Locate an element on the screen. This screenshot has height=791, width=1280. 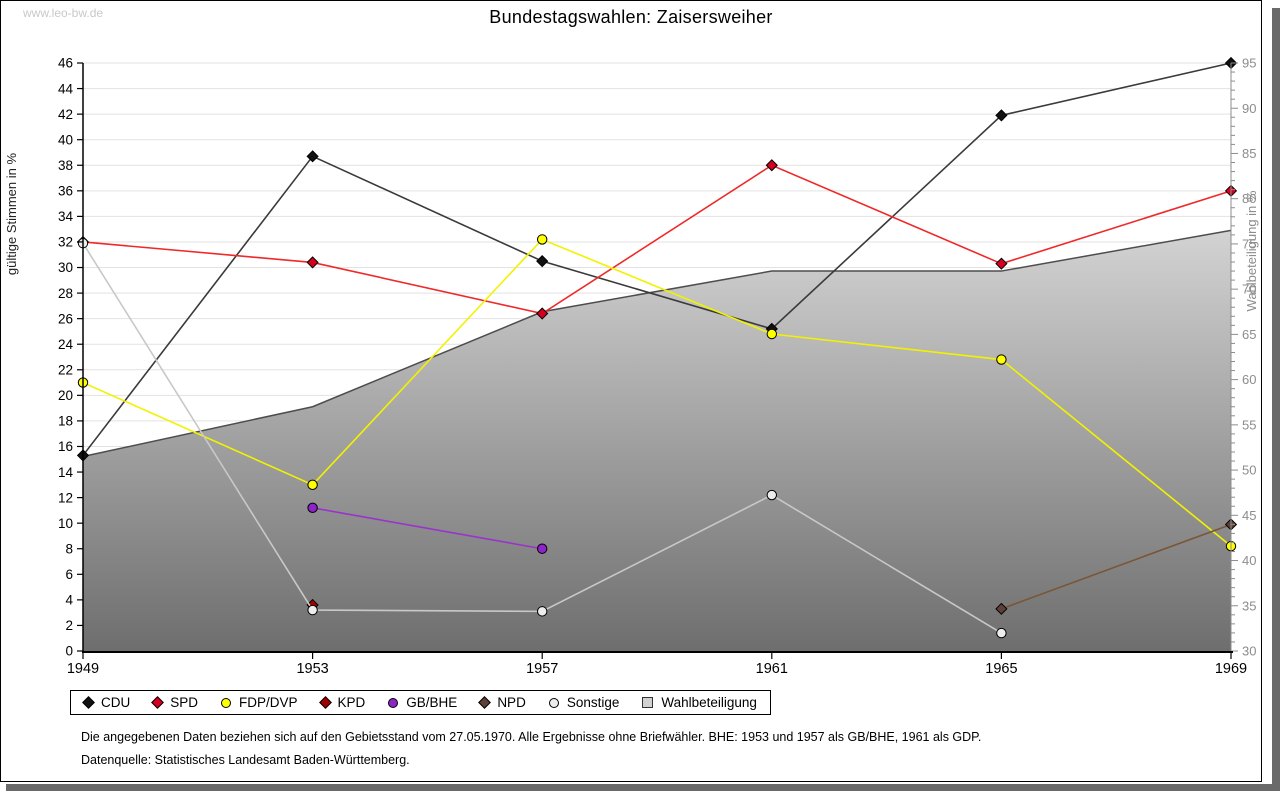
svg-text: gültige Stimmen in % is located at coordinates (11, 214).